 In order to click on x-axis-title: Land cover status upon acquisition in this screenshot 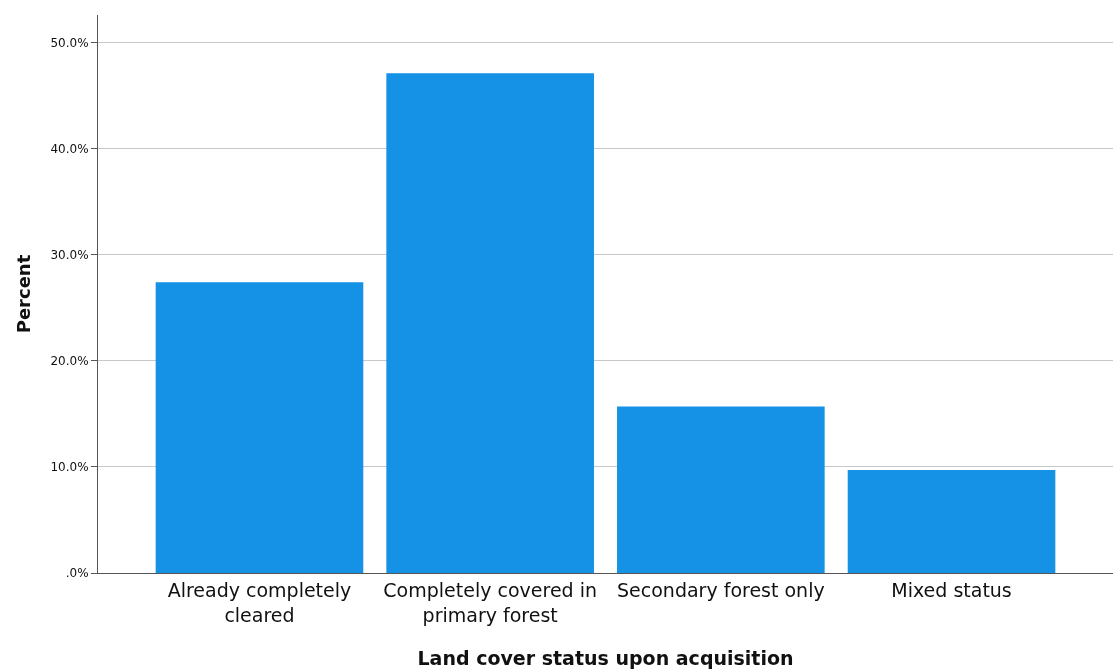, I will do `click(605, 658)`.